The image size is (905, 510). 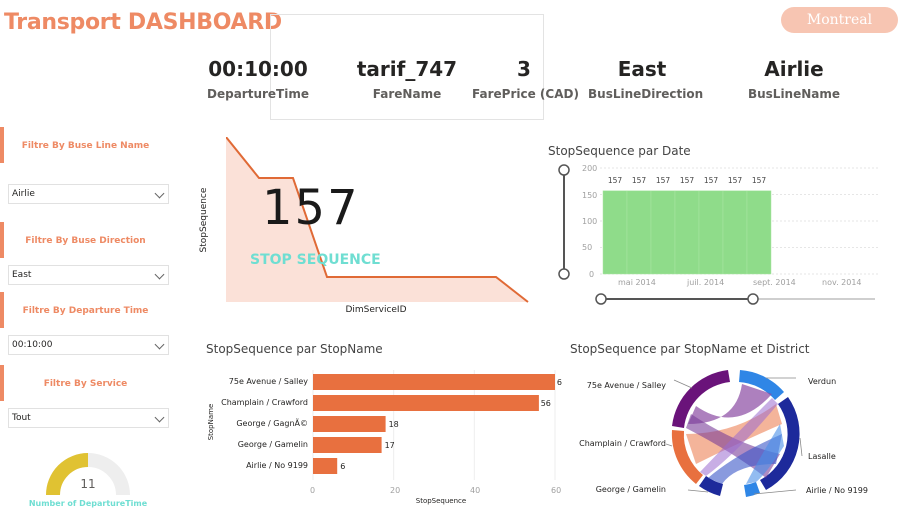 What do you see at coordinates (342, 466) in the screenshot?
I see `data-label: 6` at bounding box center [342, 466].